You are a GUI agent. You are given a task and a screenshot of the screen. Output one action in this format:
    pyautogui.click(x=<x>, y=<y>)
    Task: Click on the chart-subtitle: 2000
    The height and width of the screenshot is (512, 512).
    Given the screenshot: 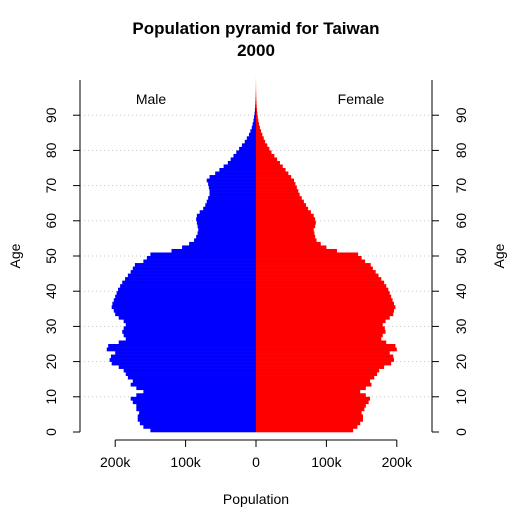 What is the action you would take?
    pyautogui.click(x=256, y=50)
    